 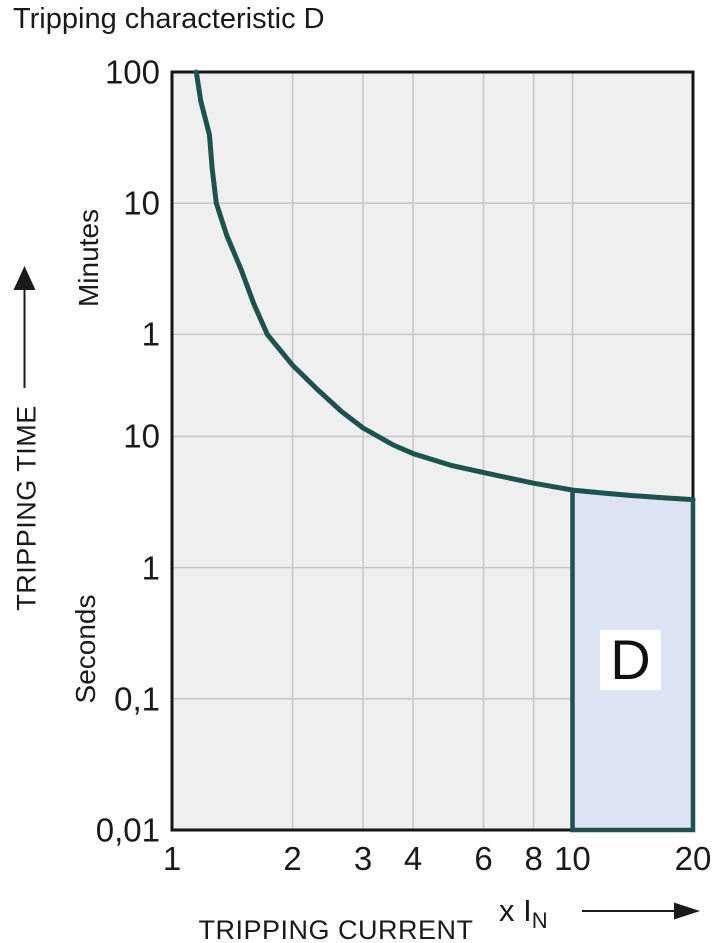 What do you see at coordinates (150, 334) in the screenshot?
I see `y-tick-minutes-1: 1` at bounding box center [150, 334].